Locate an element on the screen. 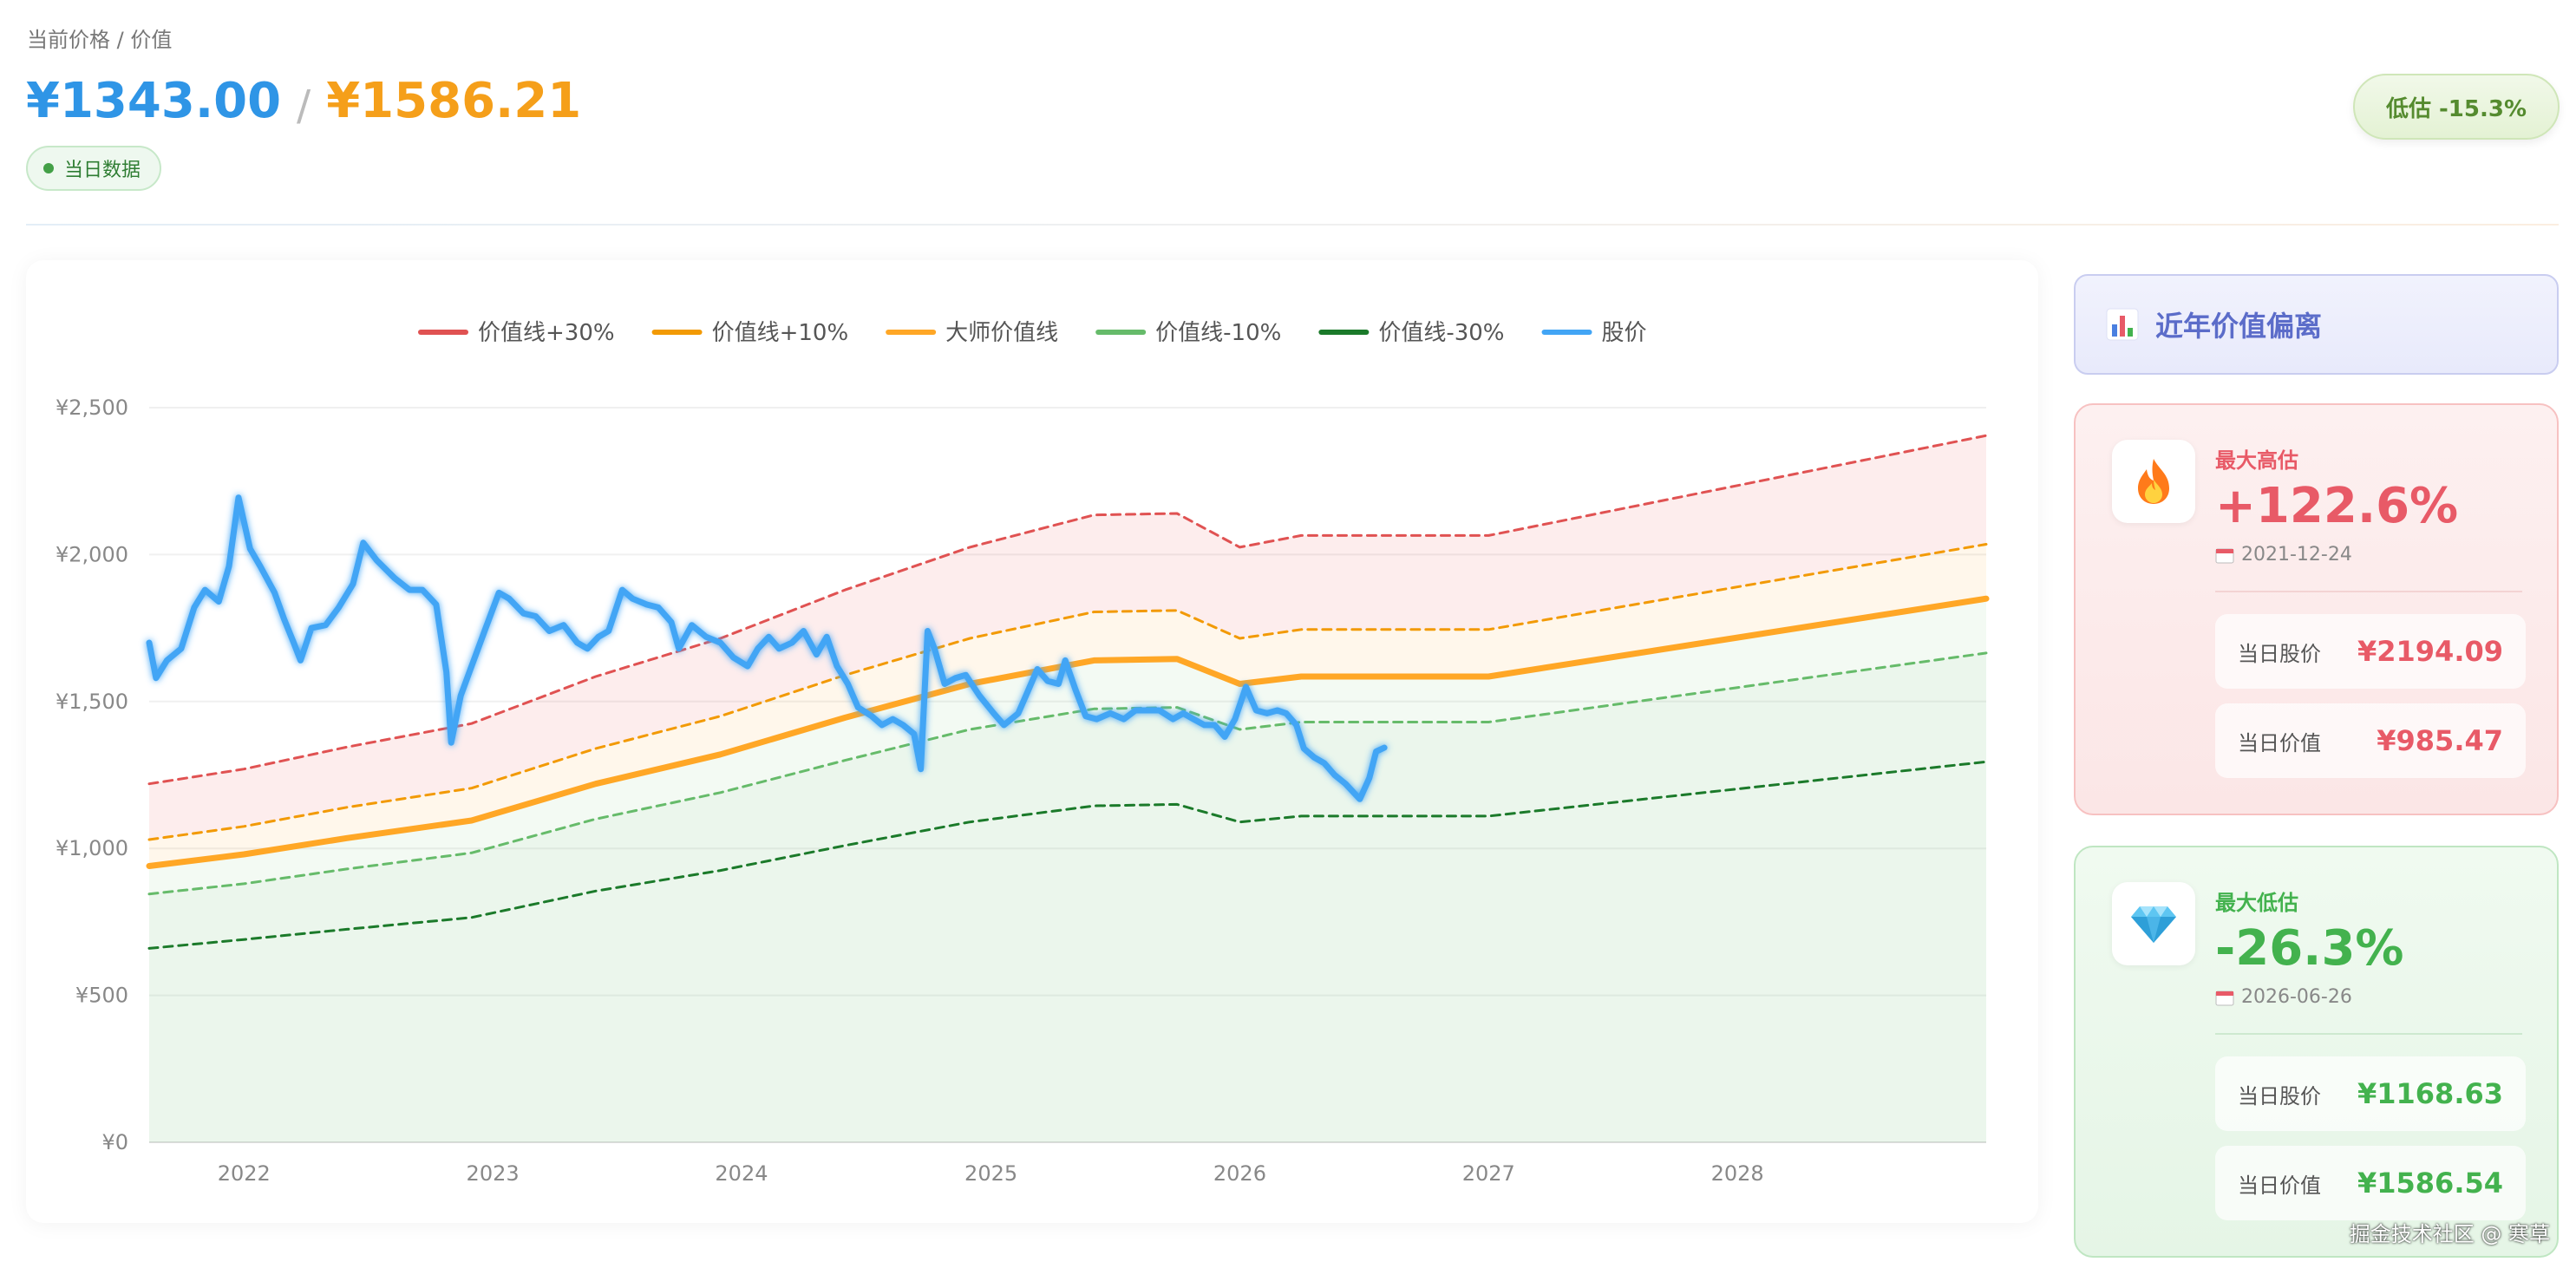 This screenshot has height=1275, width=2576. max-overvalued-value-row: 当日价值 ¥985.47 is located at coordinates (2370, 740).